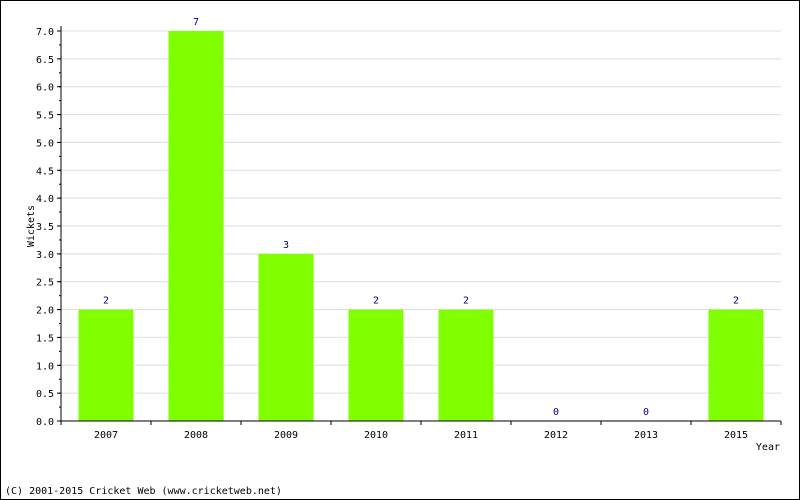 This screenshot has width=800, height=500. I want to click on bar-2009, so click(286, 337).